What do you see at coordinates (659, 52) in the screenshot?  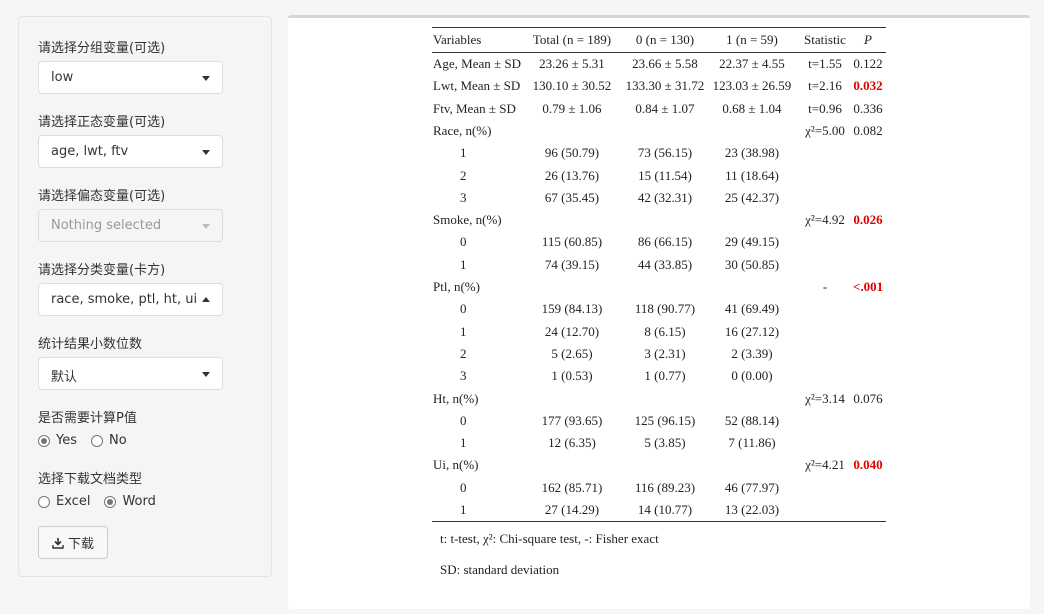 I see `table-header-rule` at bounding box center [659, 52].